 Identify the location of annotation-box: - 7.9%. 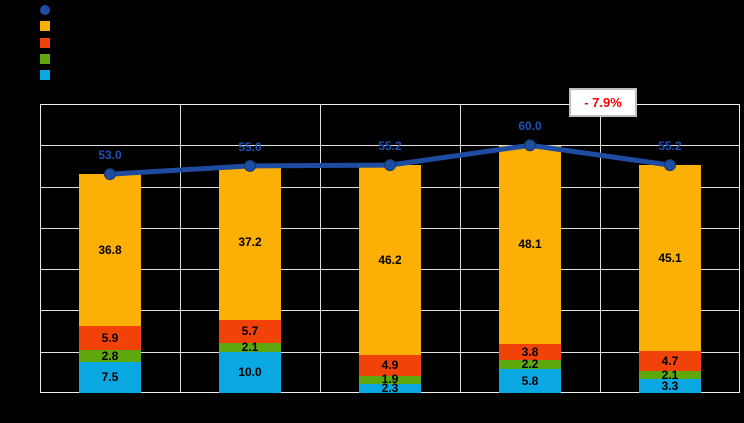
(603, 102).